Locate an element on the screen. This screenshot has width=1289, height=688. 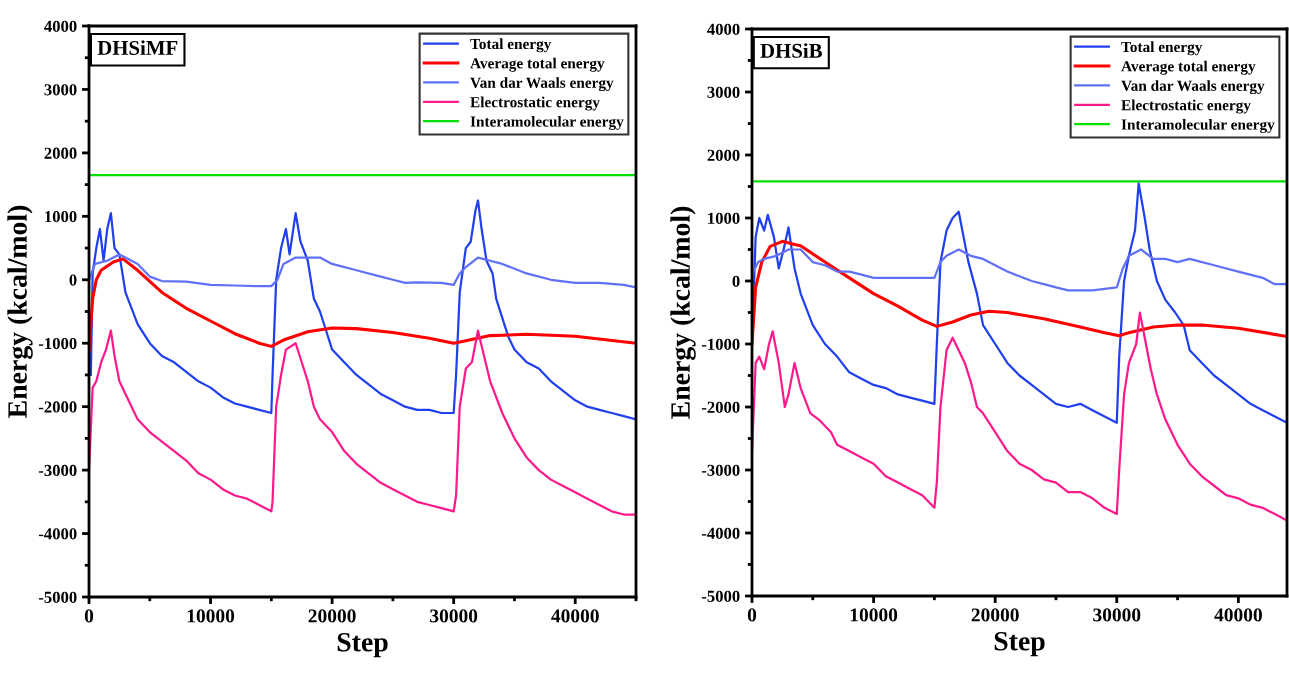
text: DHSiB is located at coordinates (791, 50).